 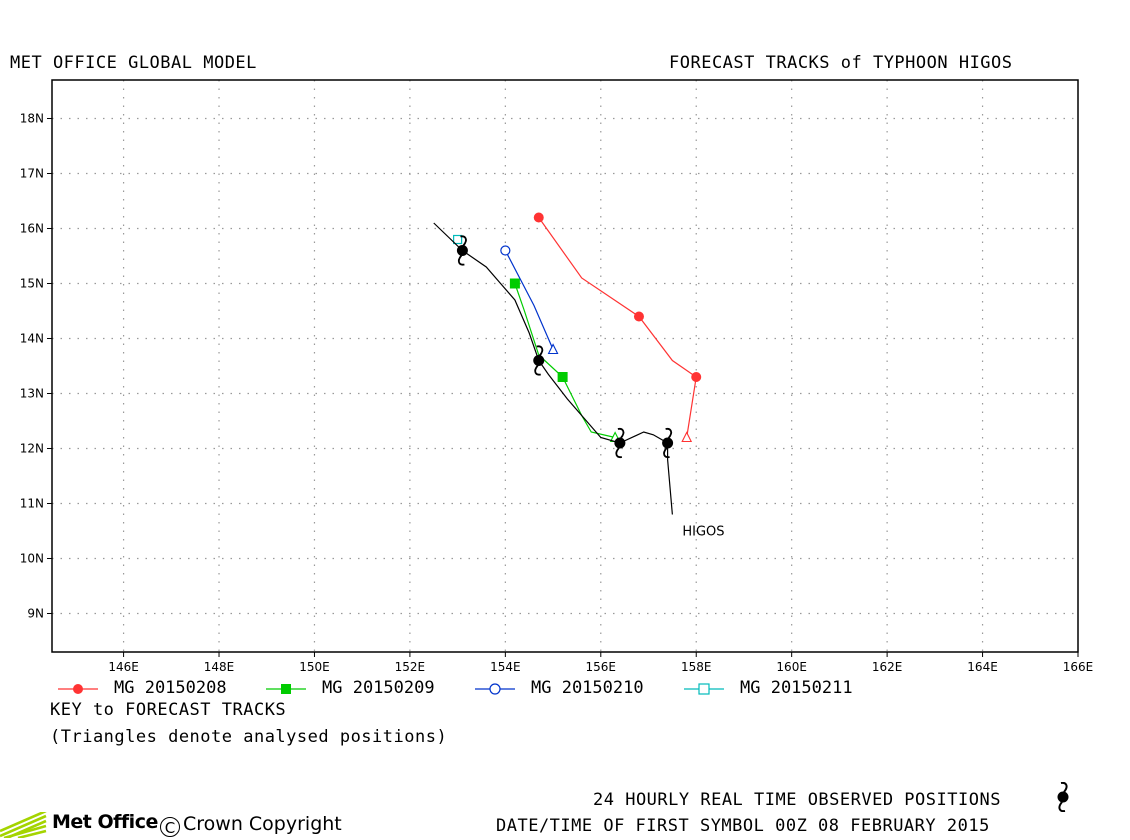 I want to click on legend-swatch-red-circle, so click(x=78, y=689).